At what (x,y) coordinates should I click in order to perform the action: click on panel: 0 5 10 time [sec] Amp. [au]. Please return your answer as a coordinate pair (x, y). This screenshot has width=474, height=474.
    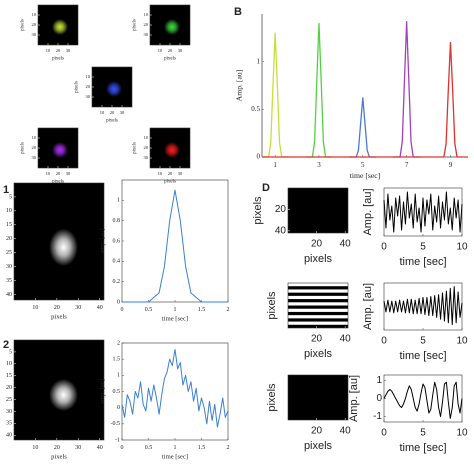
    Looking at the image, I should click on (415, 227).